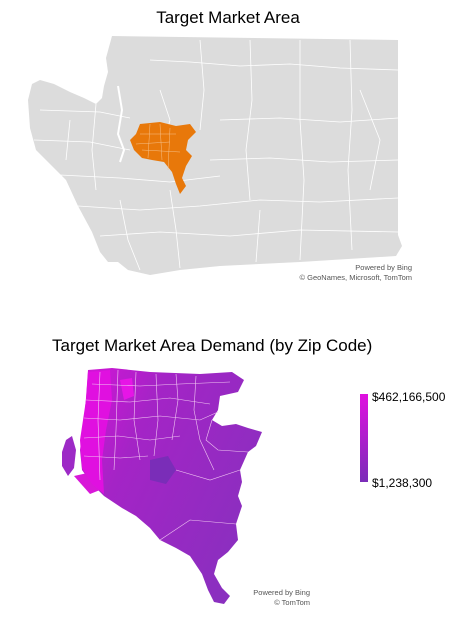  What do you see at coordinates (292, 602) in the screenshot?
I see `map2-credit-line2: © TomTom` at bounding box center [292, 602].